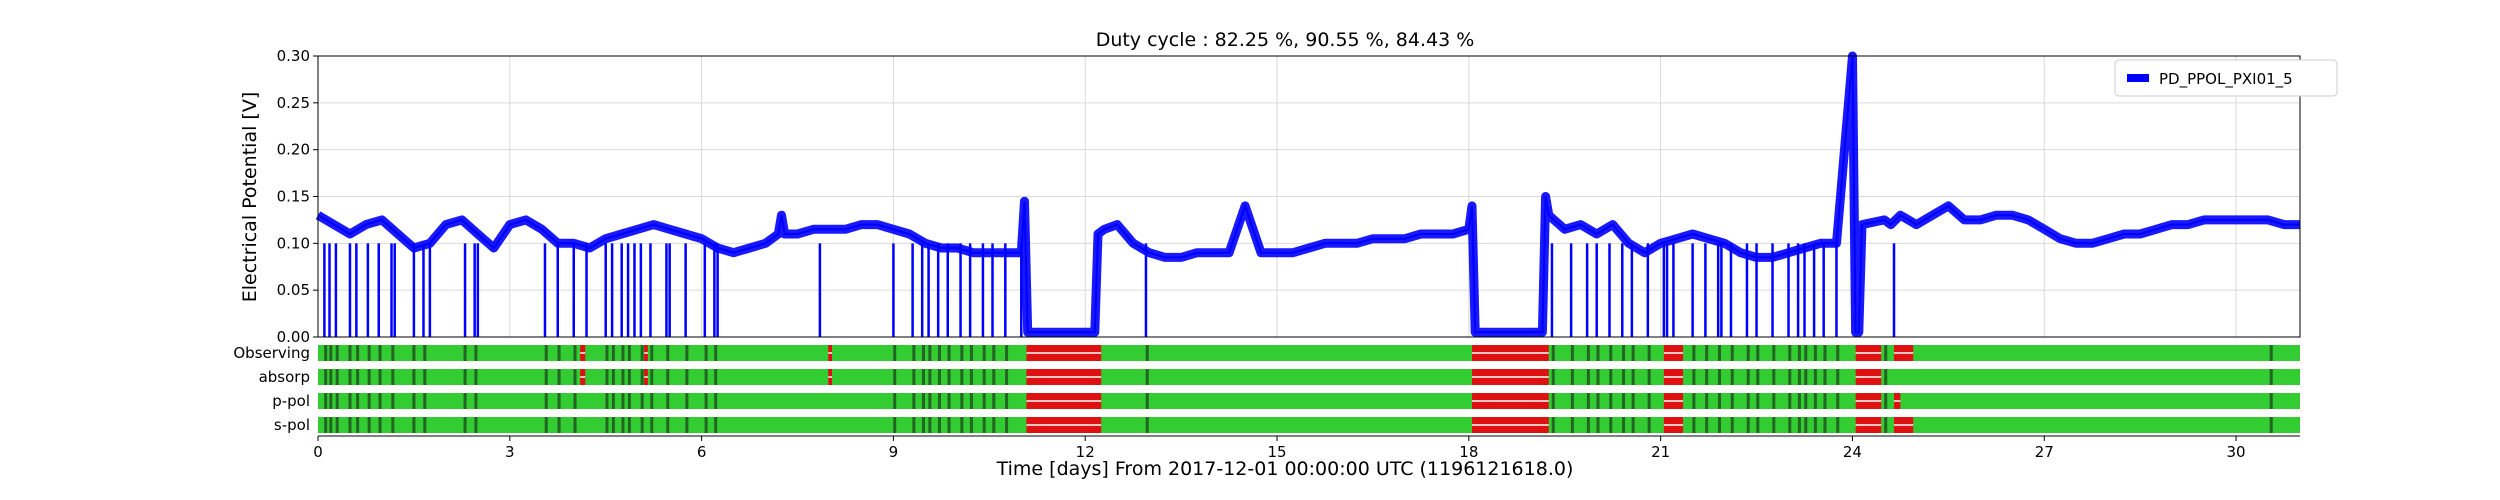  Describe the element at coordinates (510, 452) in the screenshot. I see `x-tick-label: 3` at that location.